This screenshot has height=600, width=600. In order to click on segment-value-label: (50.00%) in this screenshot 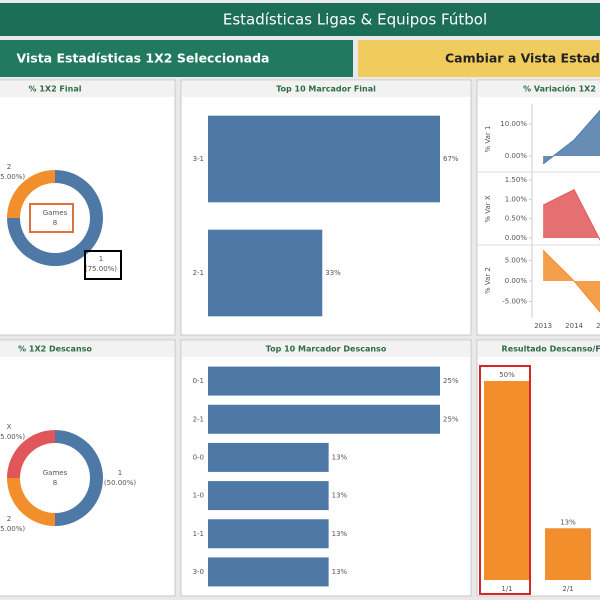, I will do `click(120, 483)`.